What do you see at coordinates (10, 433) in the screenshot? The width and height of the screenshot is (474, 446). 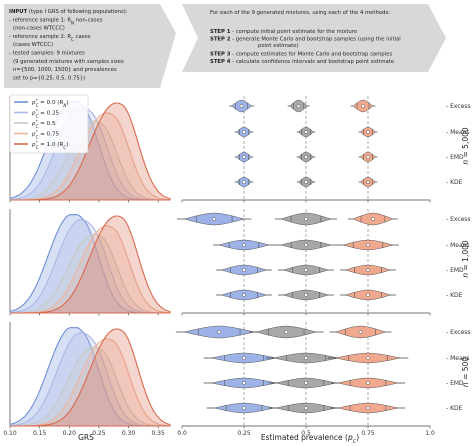 I see `density-tick-label: 0.10` at bounding box center [10, 433].